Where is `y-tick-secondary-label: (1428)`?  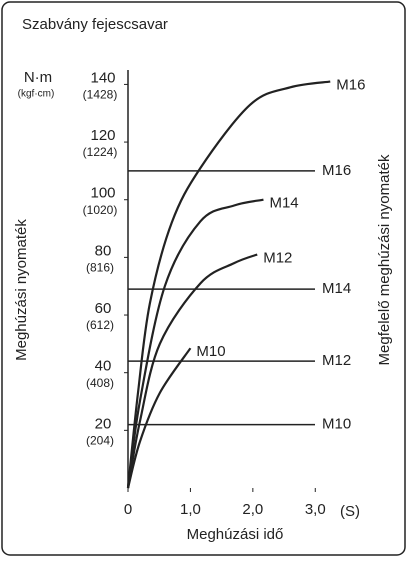
y-tick-secondary-label: (1428) is located at coordinates (100, 95).